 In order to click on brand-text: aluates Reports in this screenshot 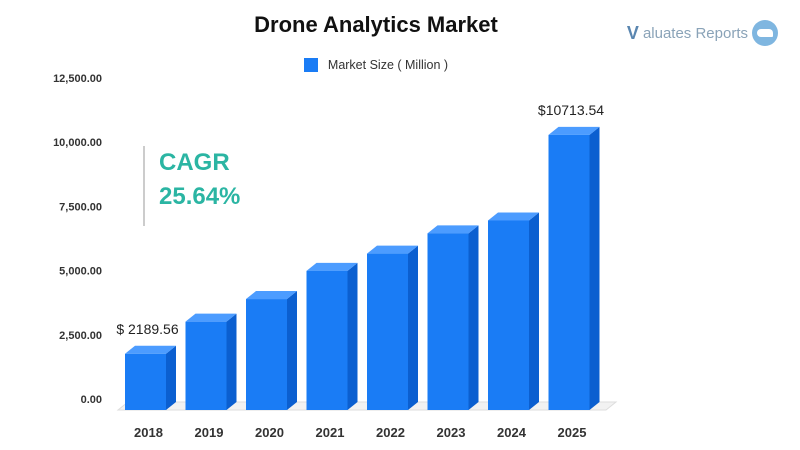, I will do `click(695, 33)`.